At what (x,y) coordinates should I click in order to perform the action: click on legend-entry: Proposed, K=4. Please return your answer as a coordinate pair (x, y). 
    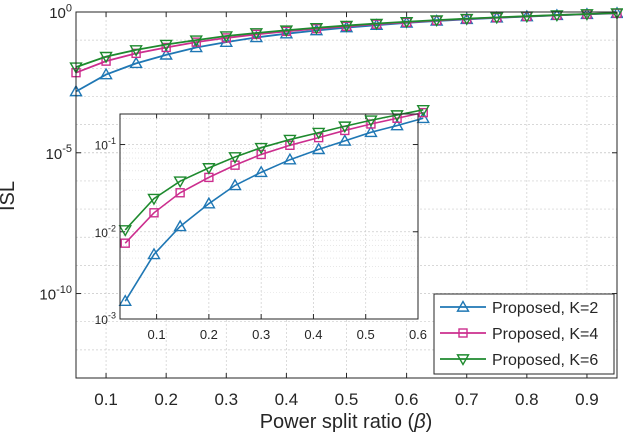
    Looking at the image, I should click on (519, 334).